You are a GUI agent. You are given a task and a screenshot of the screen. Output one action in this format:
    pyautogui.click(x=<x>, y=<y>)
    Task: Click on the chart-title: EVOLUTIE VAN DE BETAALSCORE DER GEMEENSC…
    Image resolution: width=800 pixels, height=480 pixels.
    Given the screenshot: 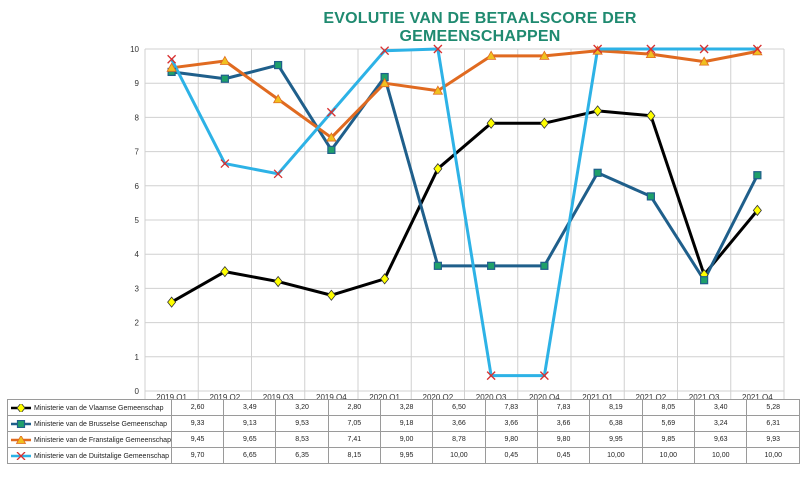 What is the action you would take?
    pyautogui.click(x=480, y=27)
    